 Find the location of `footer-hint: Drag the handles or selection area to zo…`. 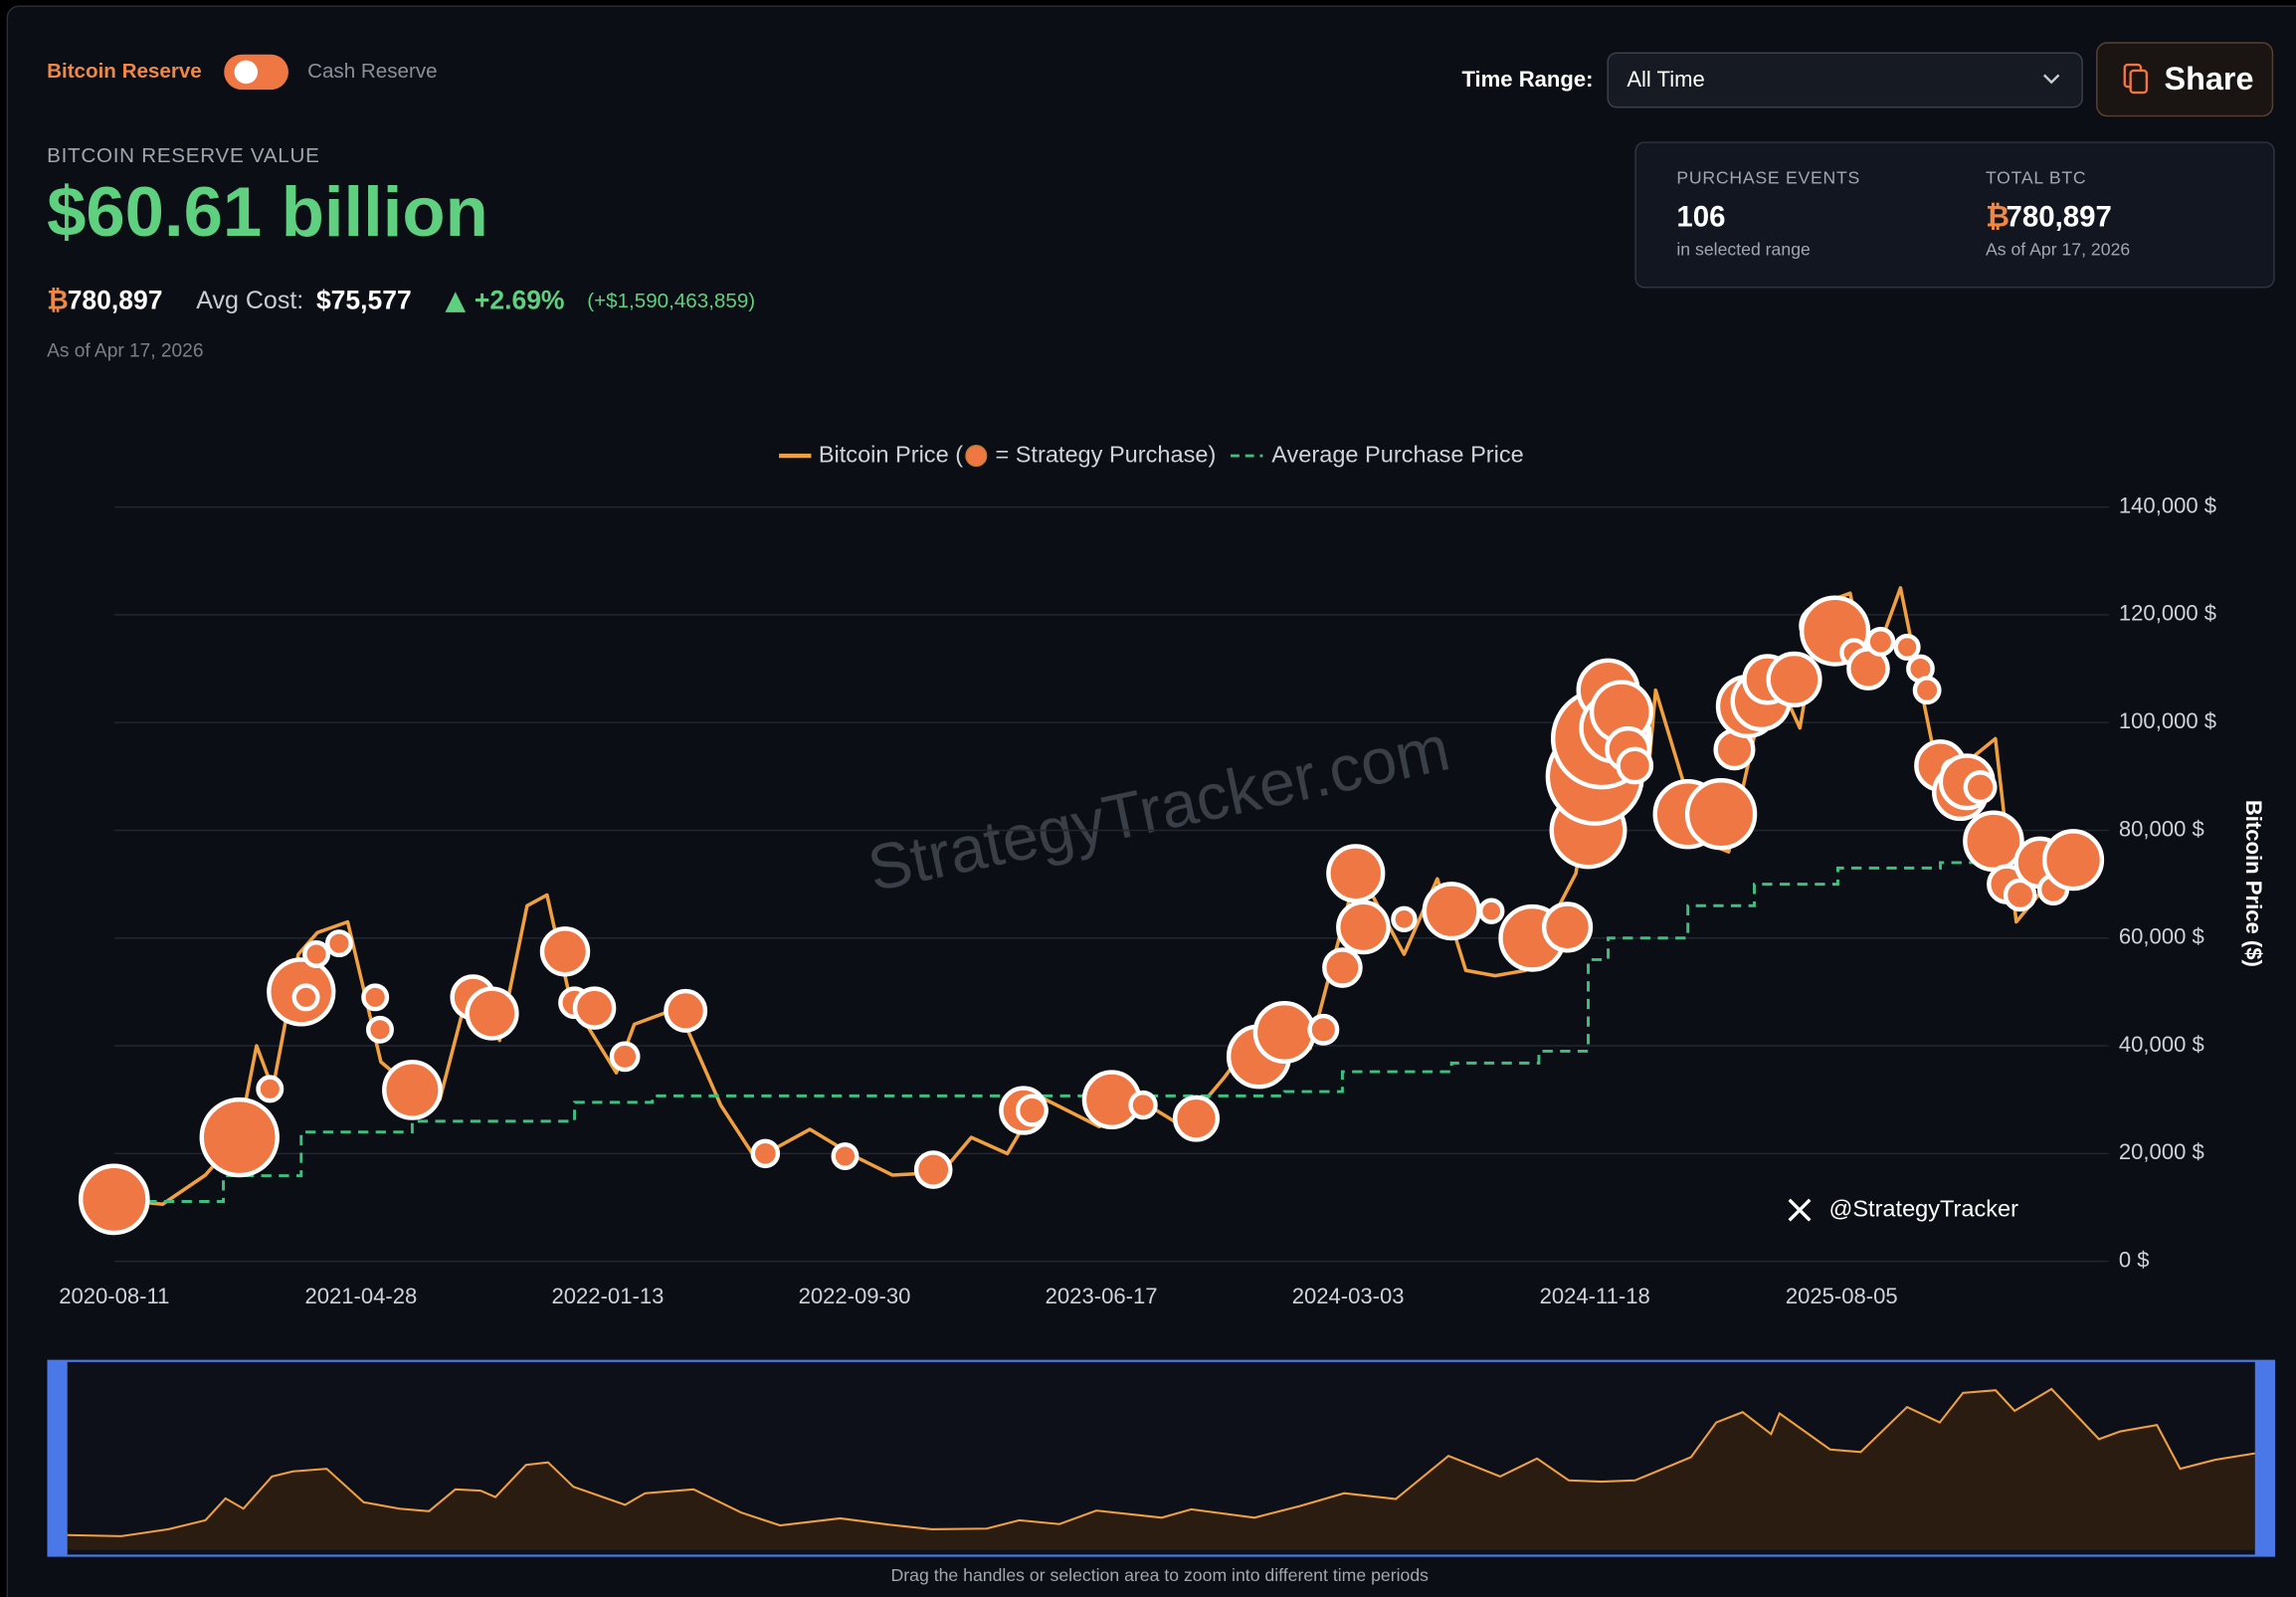

footer-hint: Drag the handles or selection area to zo… is located at coordinates (1161, 1575).